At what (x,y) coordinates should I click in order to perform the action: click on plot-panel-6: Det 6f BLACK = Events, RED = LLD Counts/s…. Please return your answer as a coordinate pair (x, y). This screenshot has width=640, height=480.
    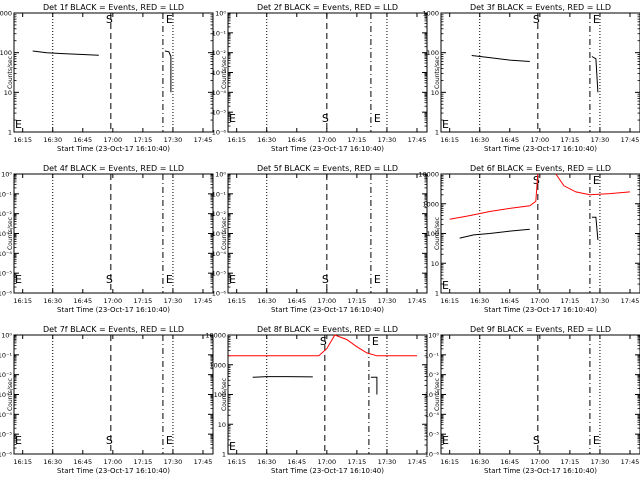
    Looking at the image, I should click on (529, 239).